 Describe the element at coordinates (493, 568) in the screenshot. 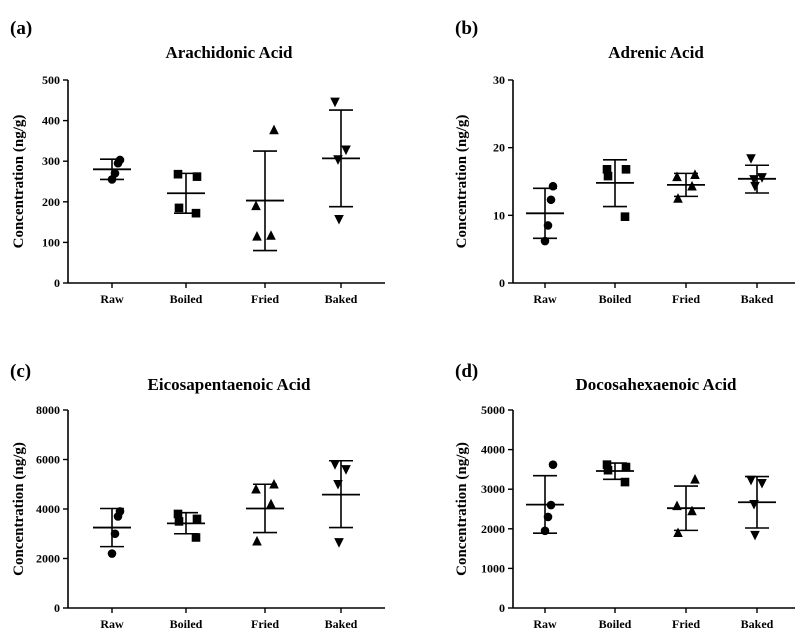

I see `y-tick-label: 1000` at that location.